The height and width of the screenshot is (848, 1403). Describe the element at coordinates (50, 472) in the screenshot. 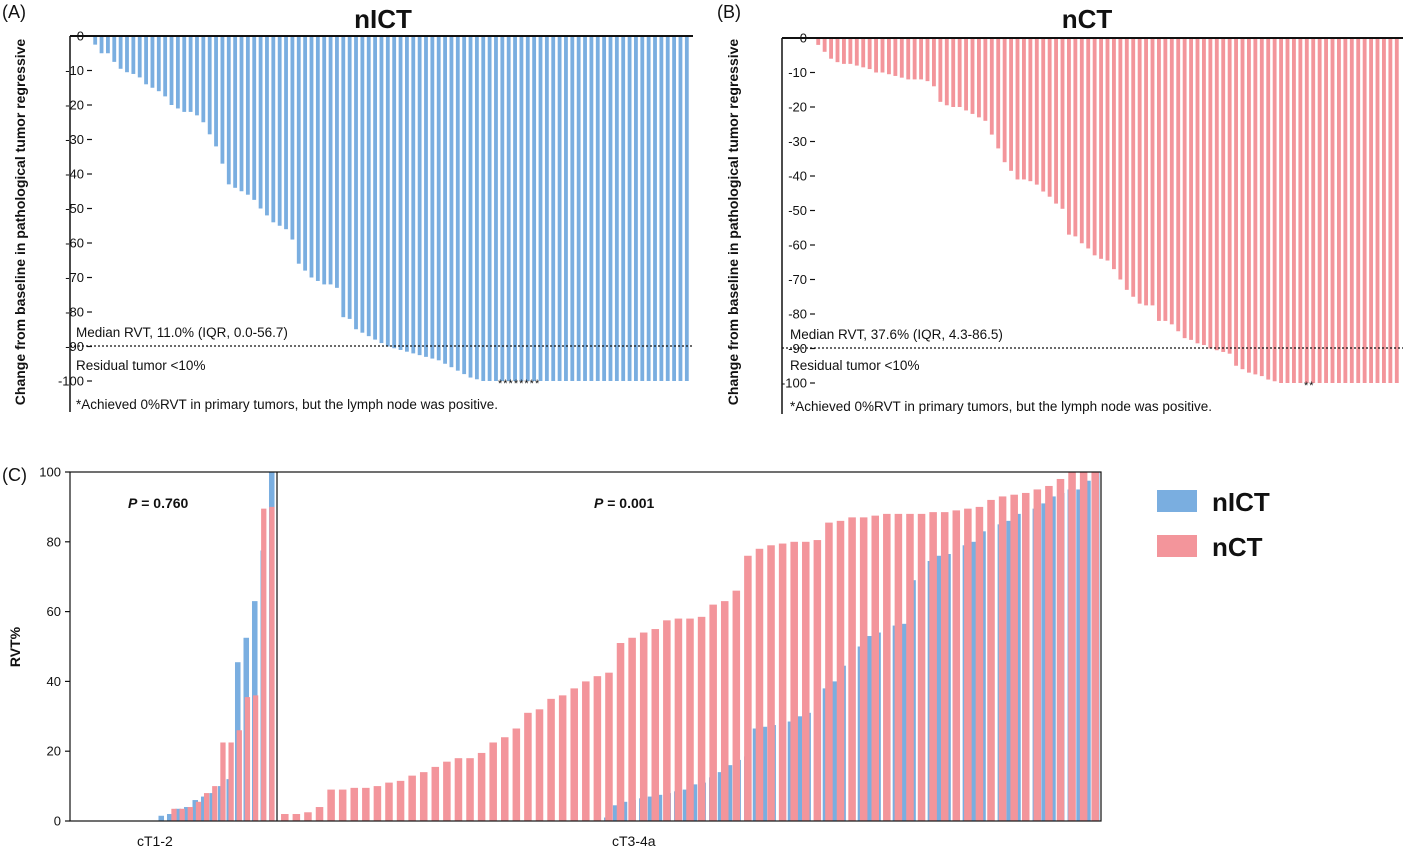

I see `panel-c-tick-label: 100` at that location.